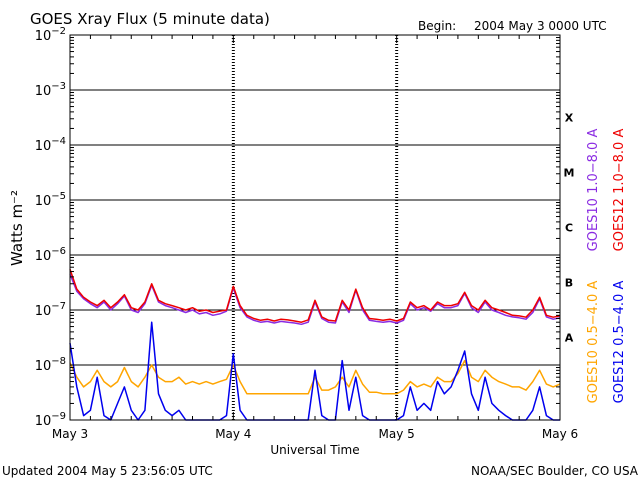 The height and width of the screenshot is (480, 640). I want to click on y-tick-label: 10⁻⁹, so click(50, 420).